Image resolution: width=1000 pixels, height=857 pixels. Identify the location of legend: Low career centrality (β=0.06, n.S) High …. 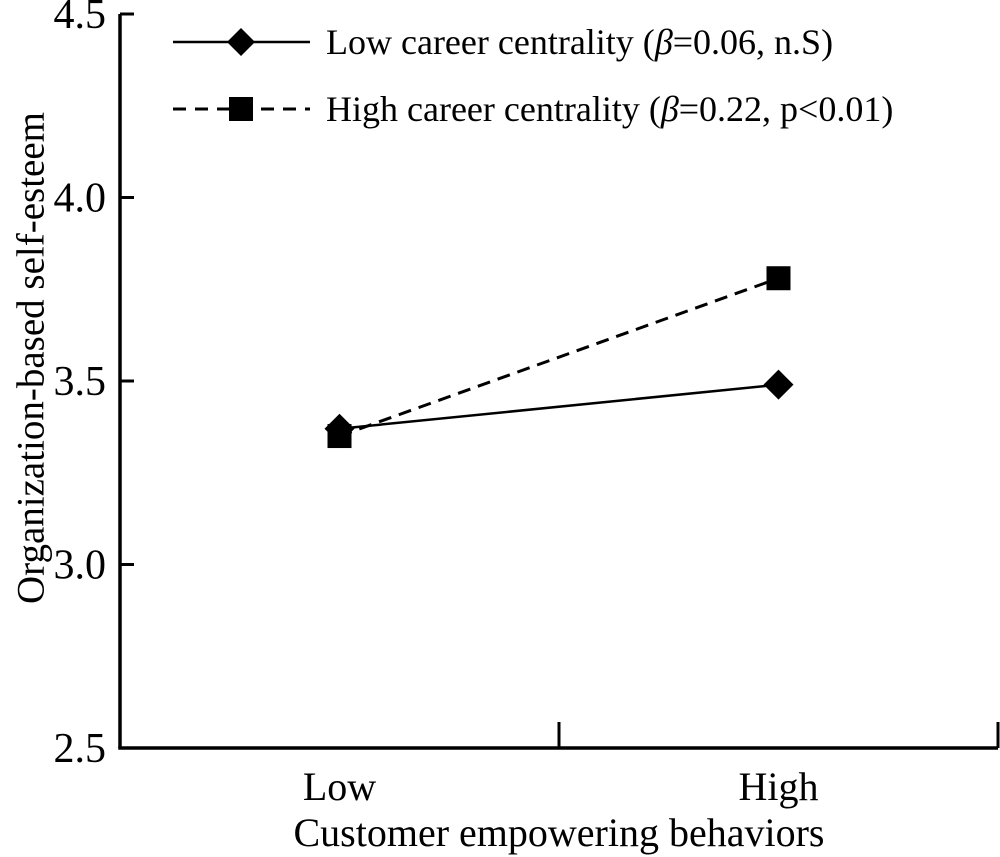
(533, 75).